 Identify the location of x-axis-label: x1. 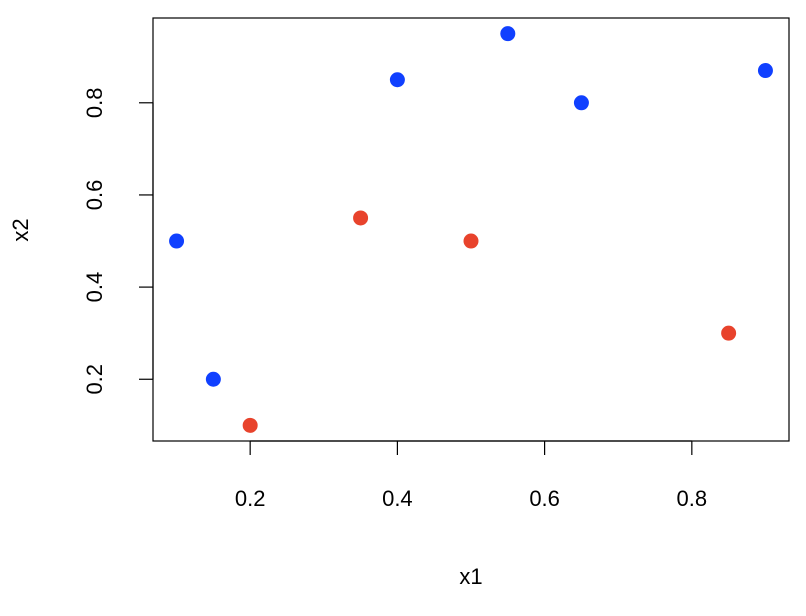
(470, 576).